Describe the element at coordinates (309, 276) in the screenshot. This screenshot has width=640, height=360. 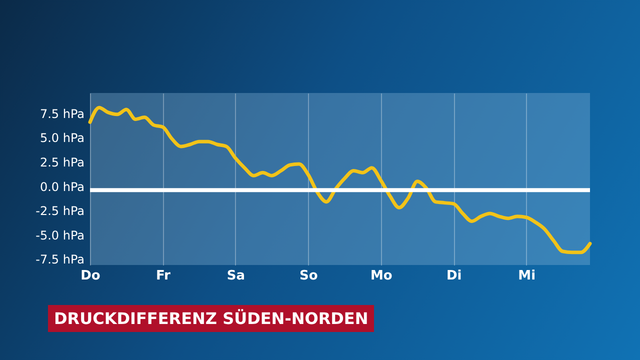
I see `x-tick-label: So` at that location.